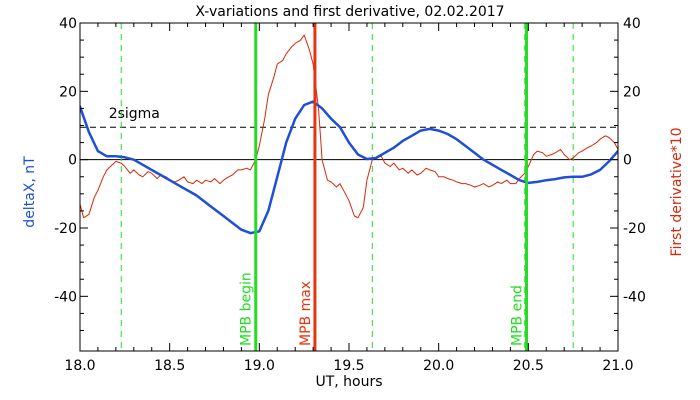  Describe the element at coordinates (634, 229) in the screenshot. I see `y-tick-label-right: -20` at that location.